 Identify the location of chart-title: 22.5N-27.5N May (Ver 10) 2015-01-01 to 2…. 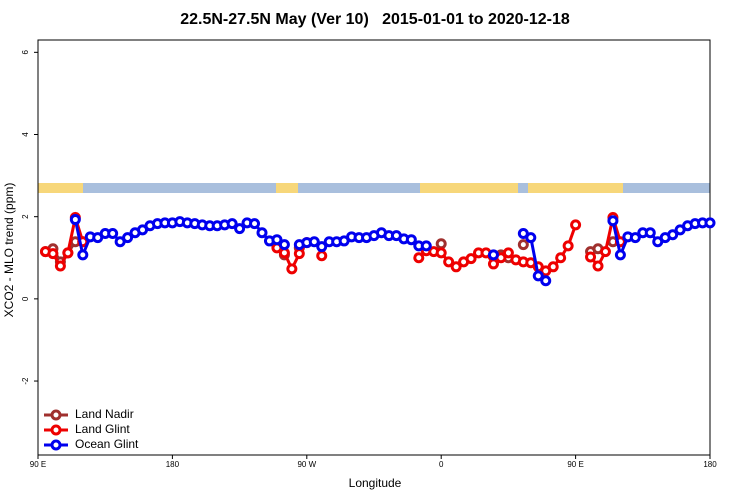
(375, 19).